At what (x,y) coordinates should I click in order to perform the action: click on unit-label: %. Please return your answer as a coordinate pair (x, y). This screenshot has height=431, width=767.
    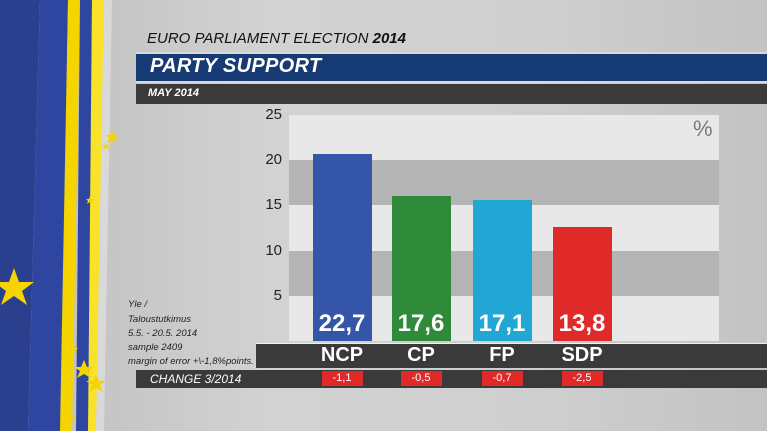
    Looking at the image, I should click on (703, 128).